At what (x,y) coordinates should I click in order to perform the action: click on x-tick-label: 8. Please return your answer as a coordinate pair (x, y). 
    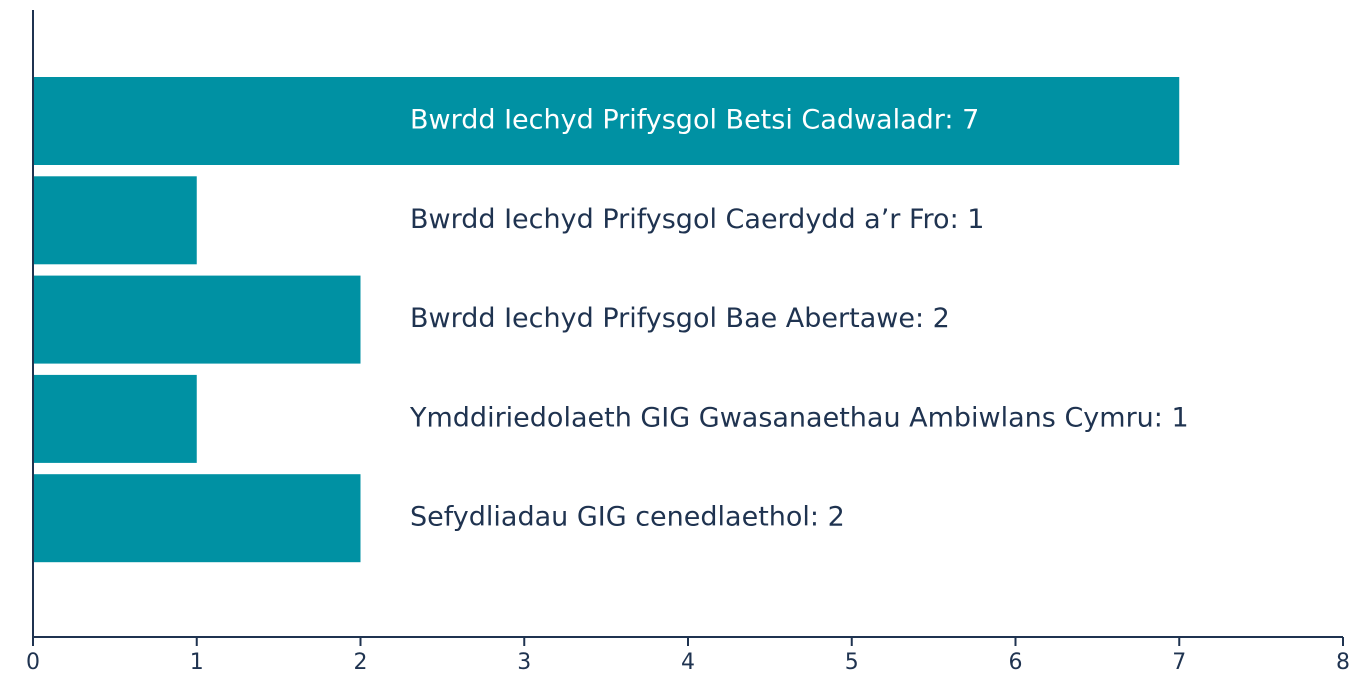
    Looking at the image, I should click on (1343, 662).